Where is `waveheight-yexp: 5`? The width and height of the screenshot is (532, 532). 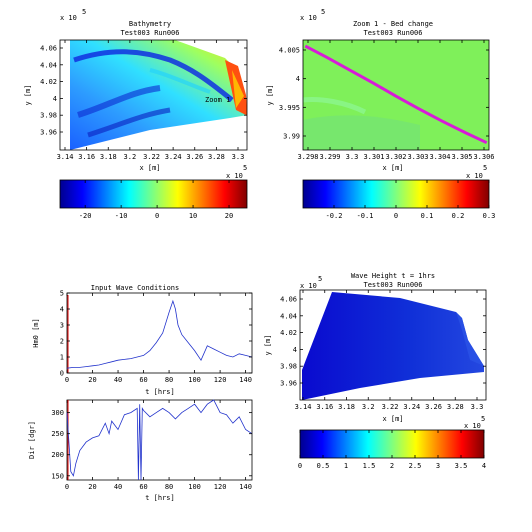
waveheight-yexp: 5 is located at coordinates (320, 279).